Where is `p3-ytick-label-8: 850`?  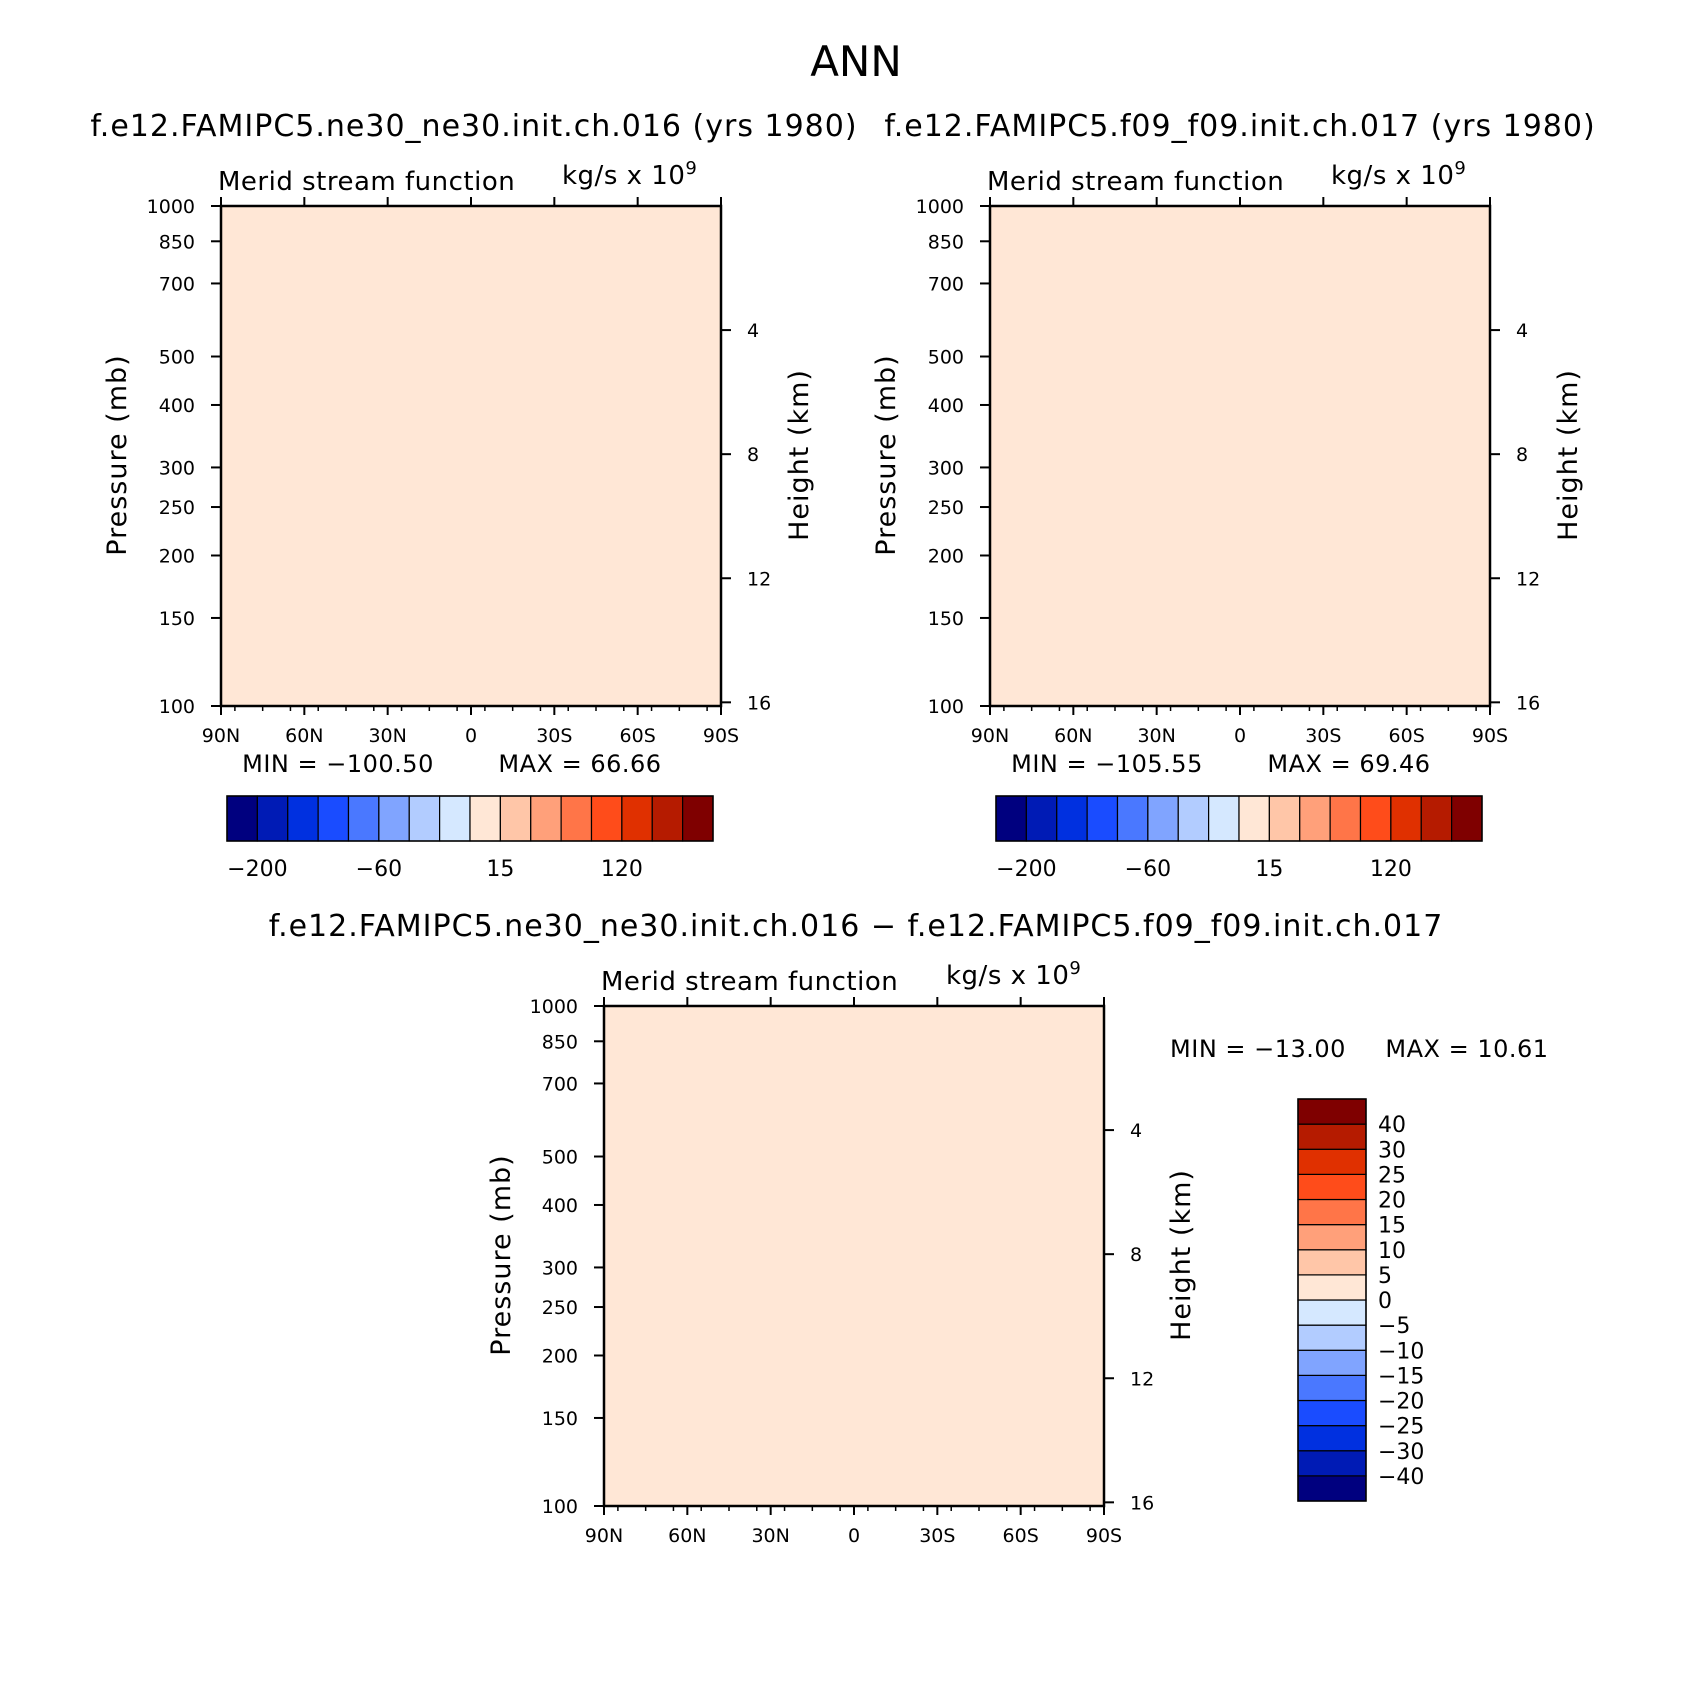
p3-ytick-label-8: 850 is located at coordinates (560, 1042).